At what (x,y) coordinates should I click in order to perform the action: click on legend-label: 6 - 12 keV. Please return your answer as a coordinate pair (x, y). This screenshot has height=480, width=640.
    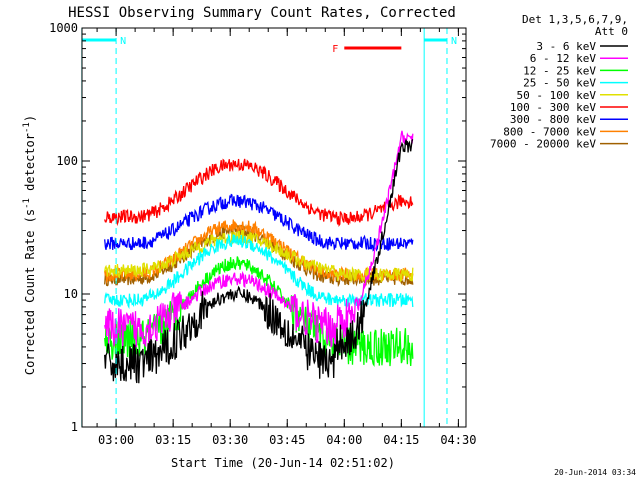
    Looking at the image, I should click on (563, 58).